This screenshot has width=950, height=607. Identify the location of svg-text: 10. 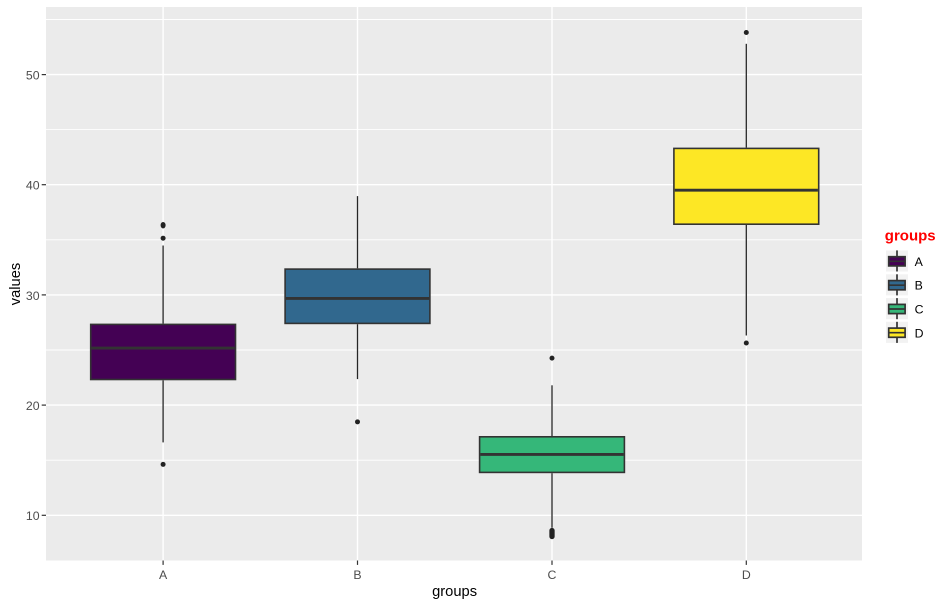
(33, 516).